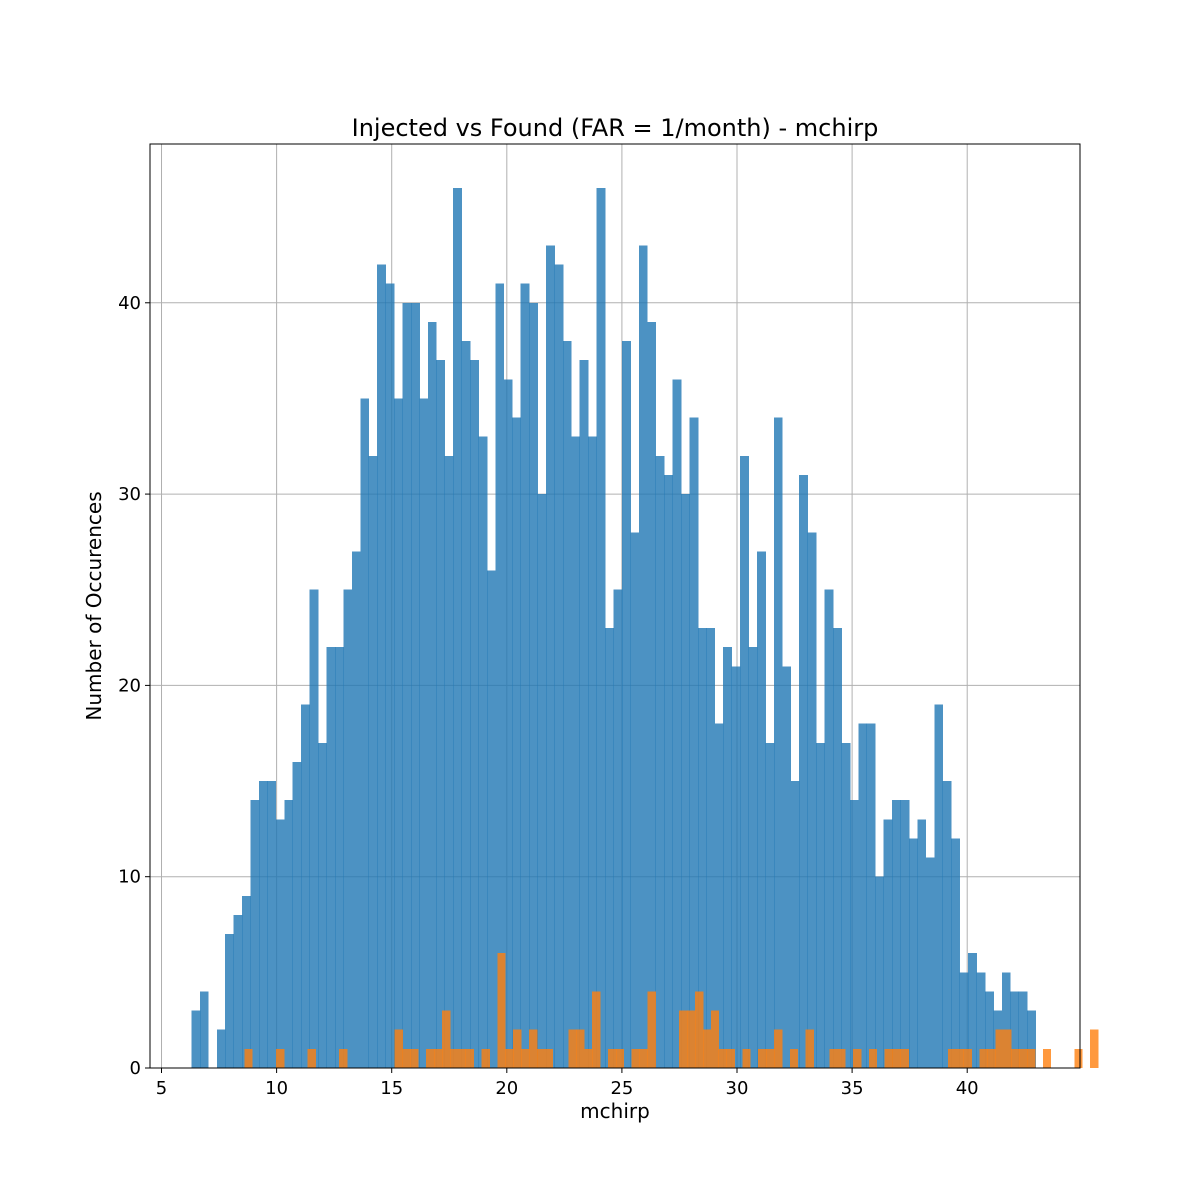 The height and width of the screenshot is (1200, 1200). I want to click on x-tick-label: 30, so click(737, 1088).